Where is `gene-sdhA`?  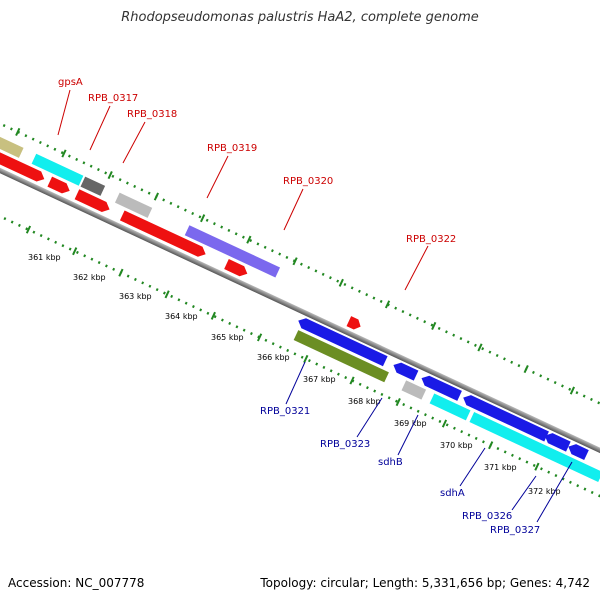 gene-sdhA is located at coordinates (506, 418).